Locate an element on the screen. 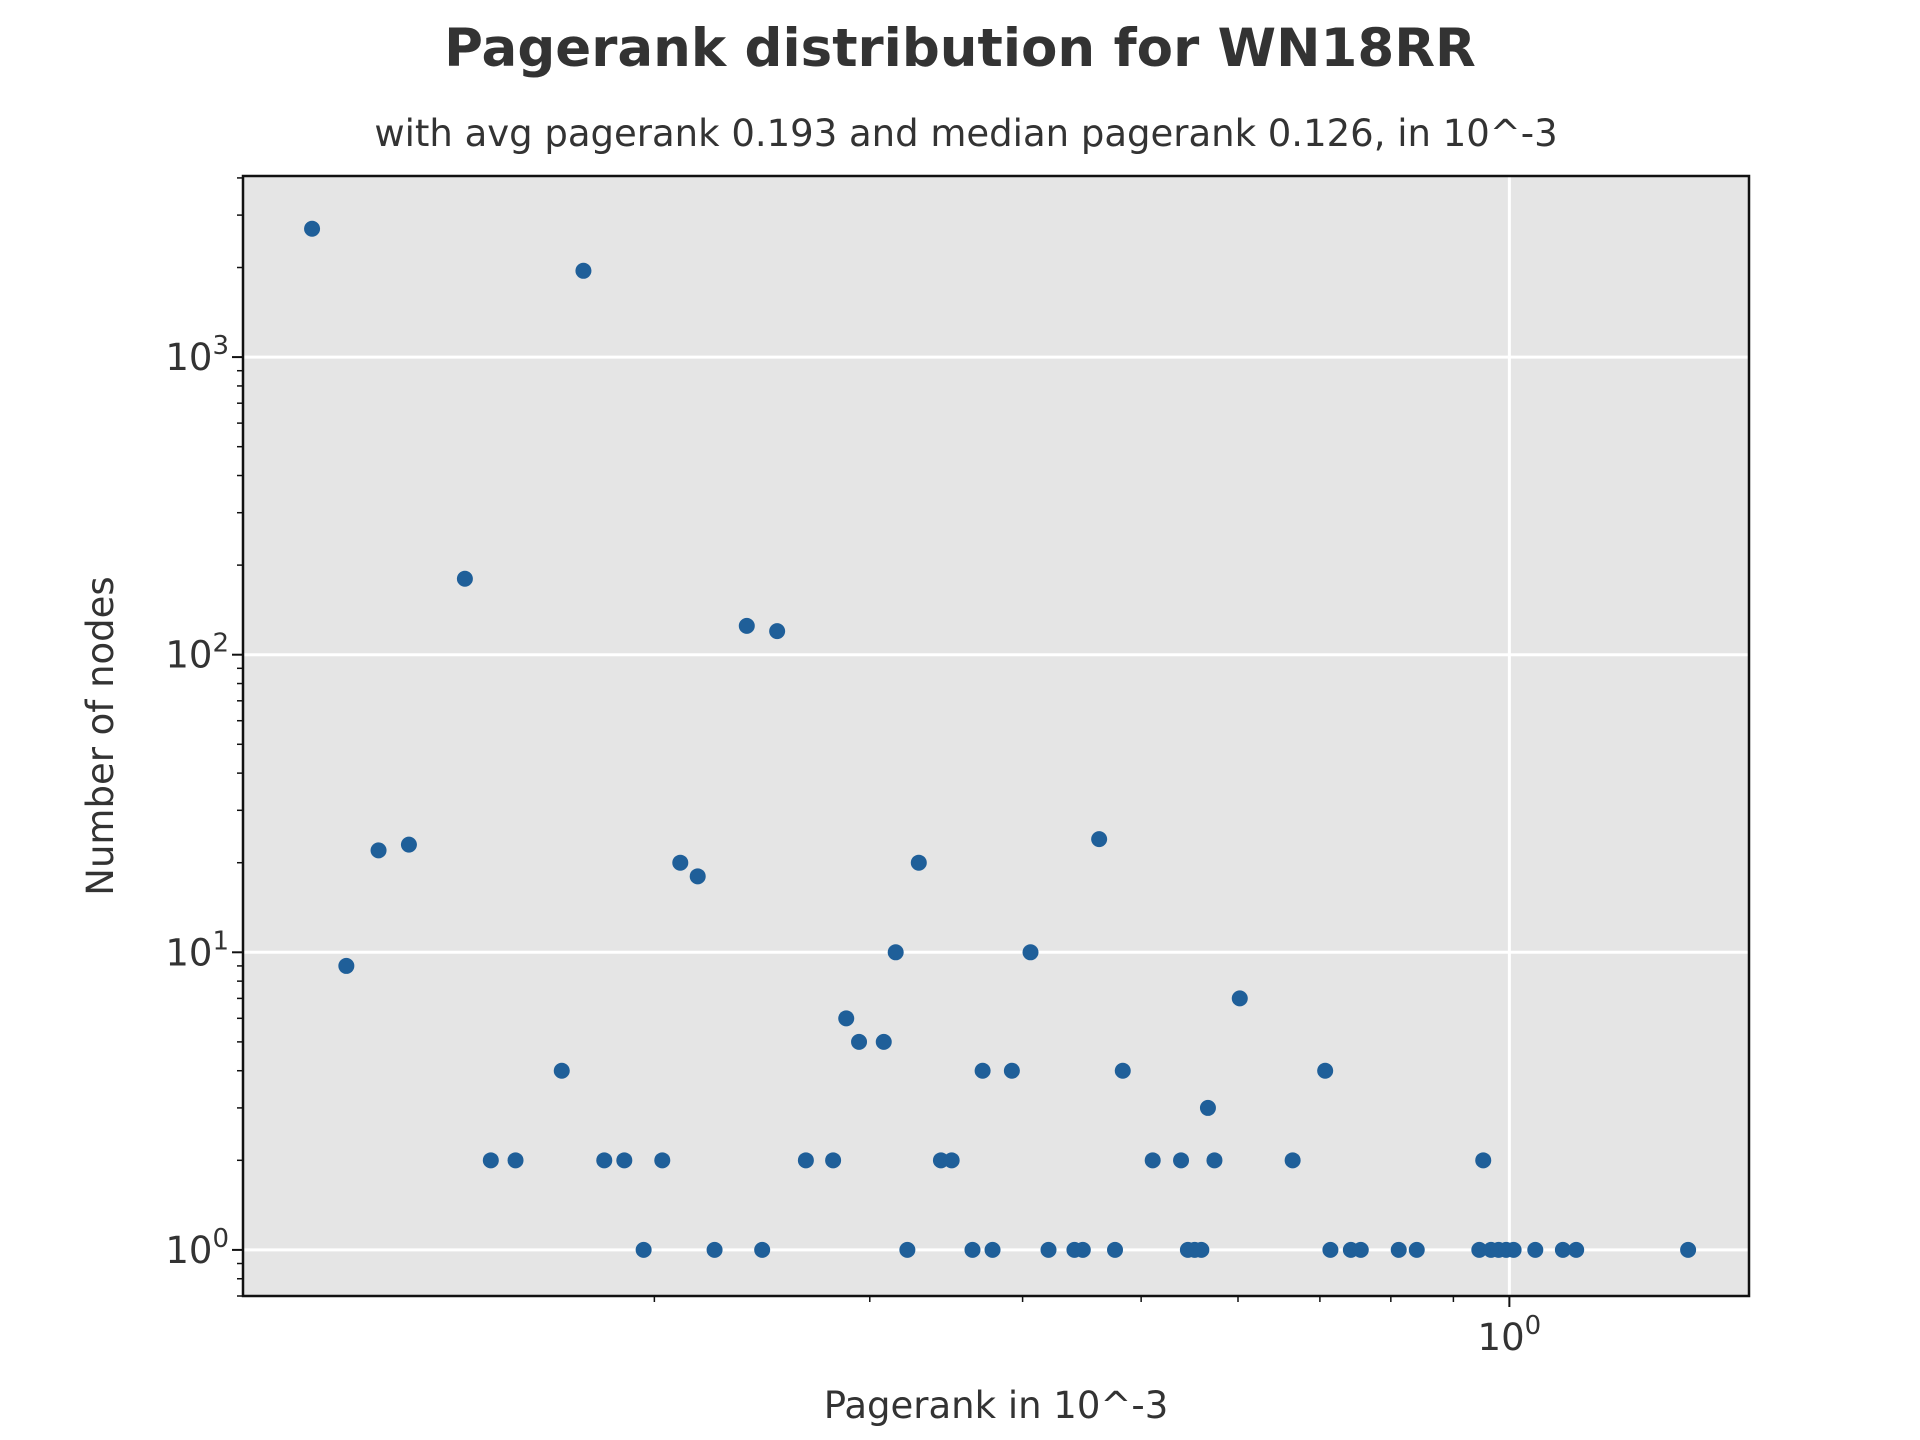 The width and height of the screenshot is (1920, 1440). y-tick-label: 100 is located at coordinates (197, 1248).